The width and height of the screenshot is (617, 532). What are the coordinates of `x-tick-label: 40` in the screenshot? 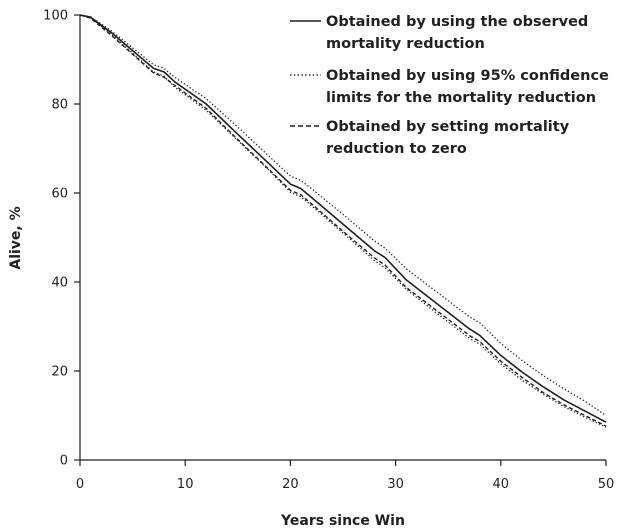 It's located at (501, 484).